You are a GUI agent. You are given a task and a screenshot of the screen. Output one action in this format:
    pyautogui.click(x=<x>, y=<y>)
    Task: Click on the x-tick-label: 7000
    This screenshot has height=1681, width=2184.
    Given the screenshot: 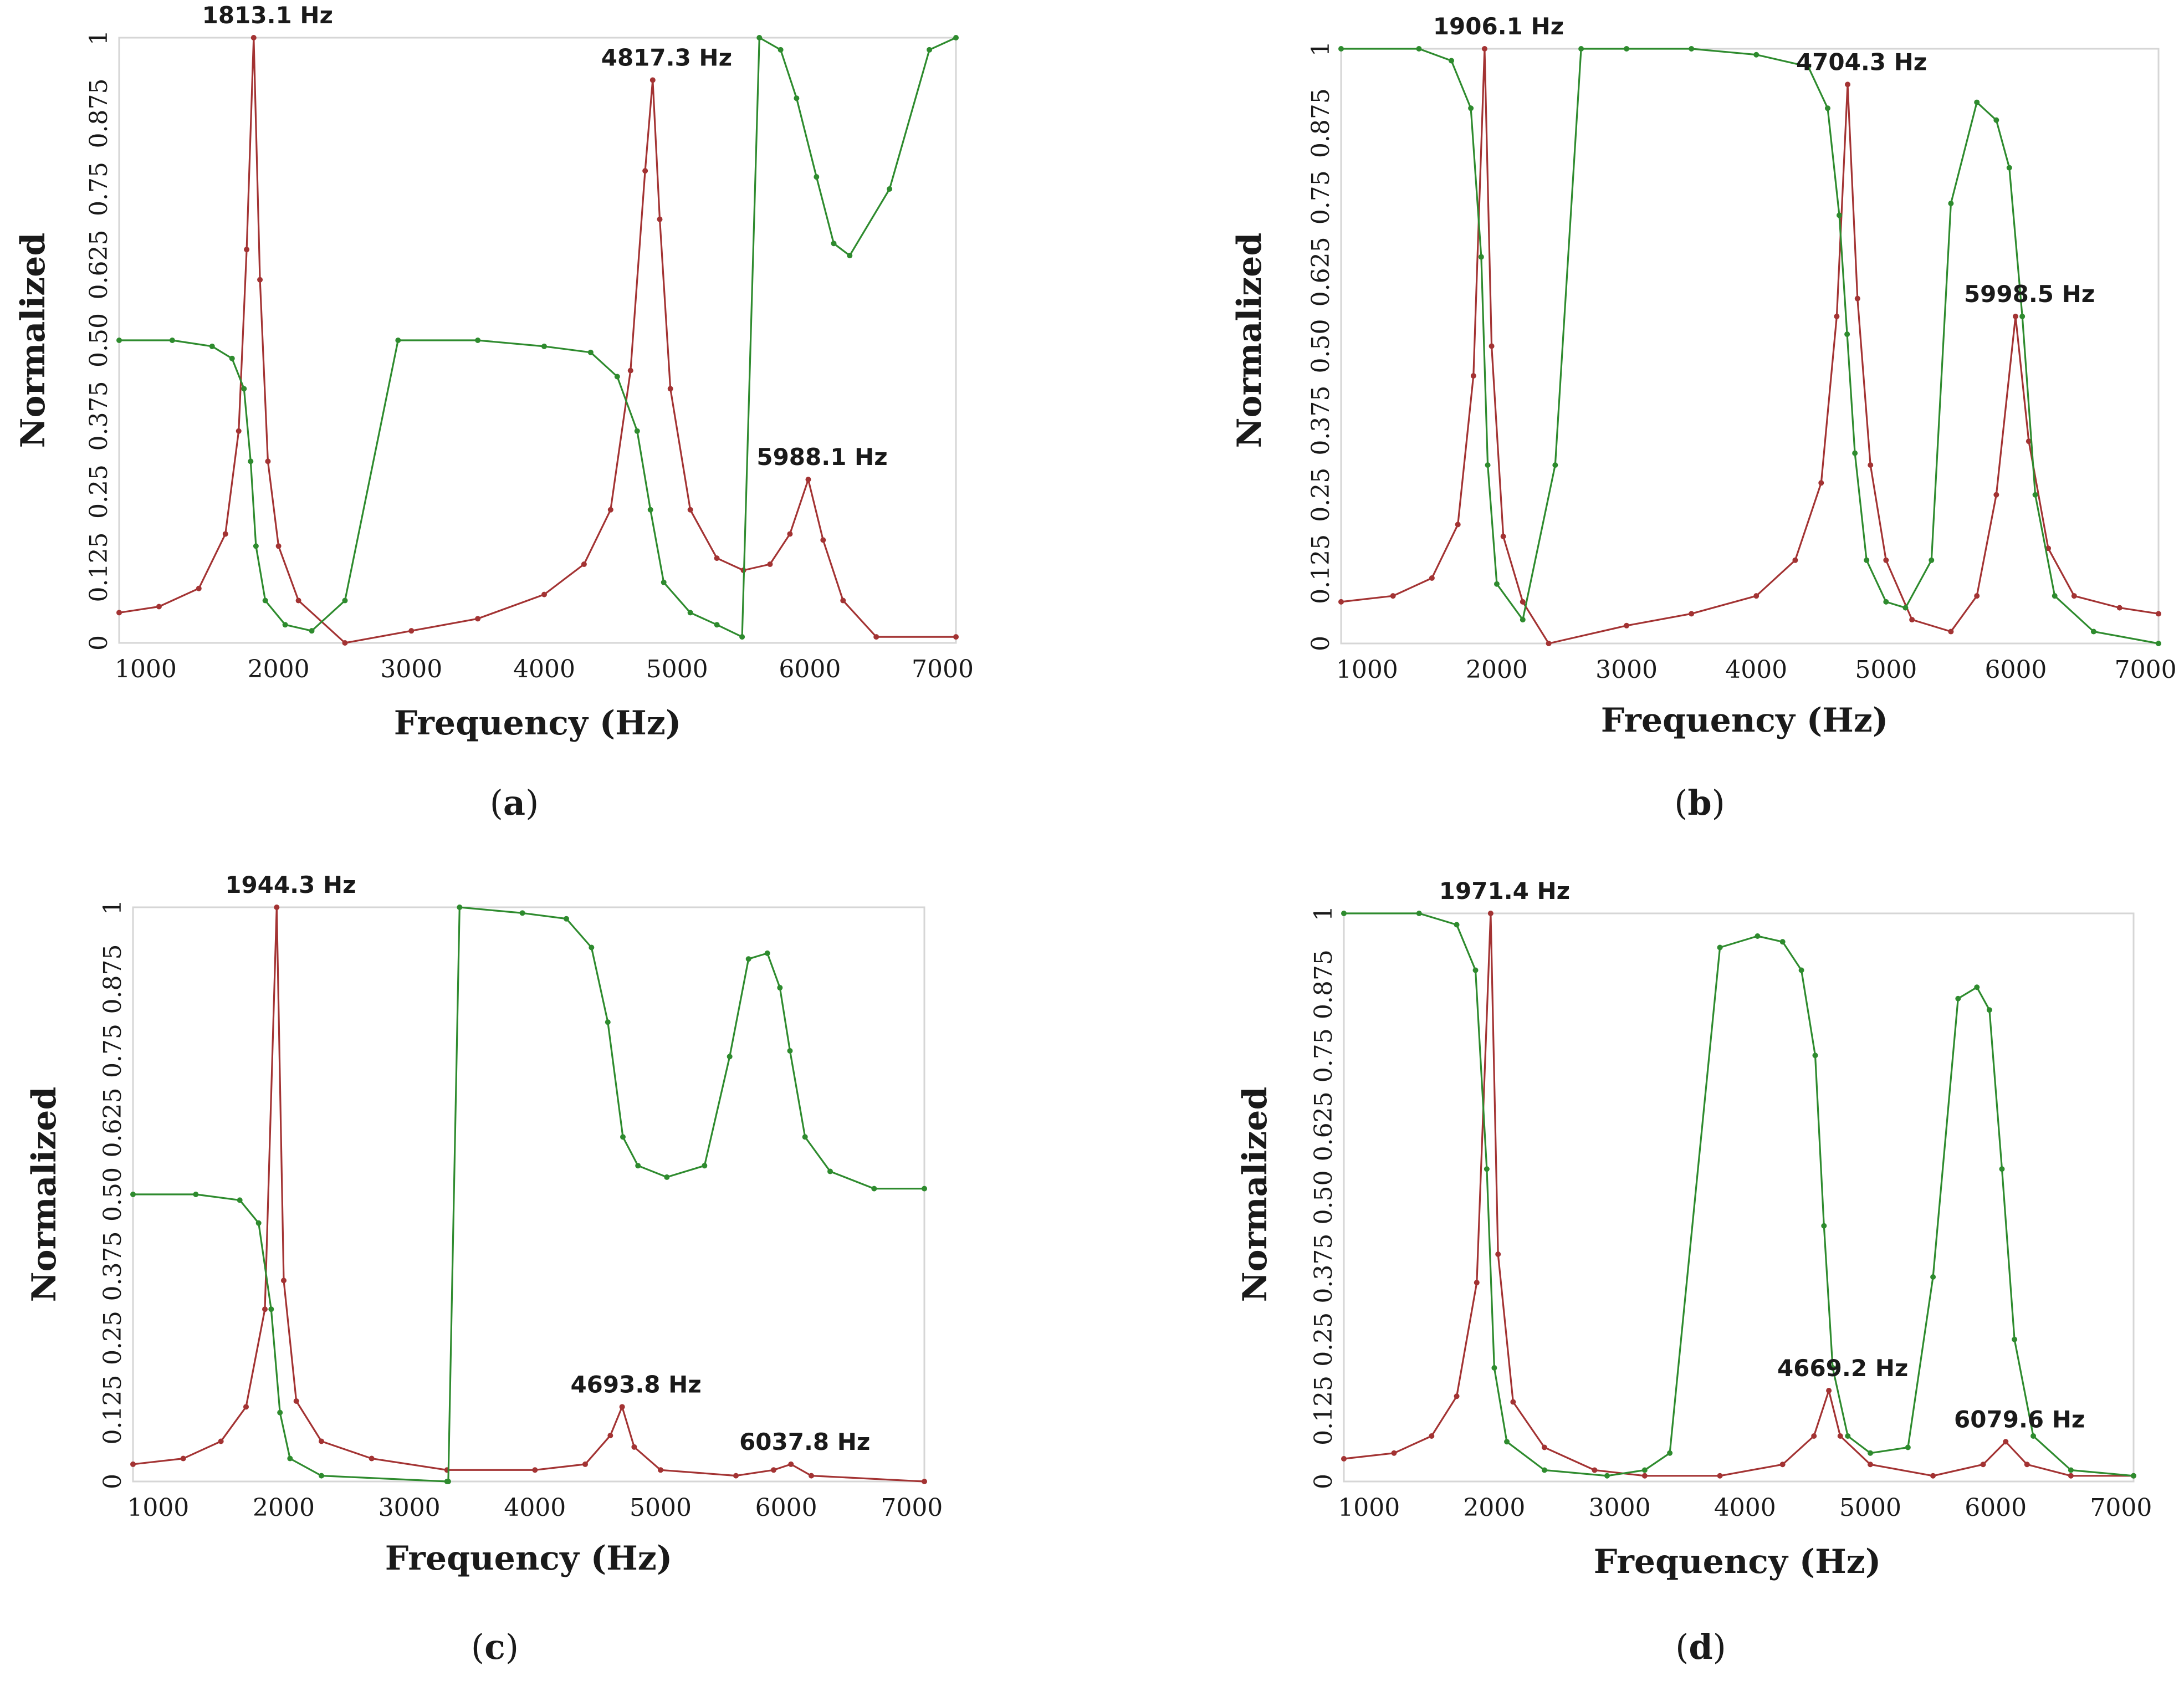 What is the action you would take?
    pyautogui.click(x=912, y=1508)
    